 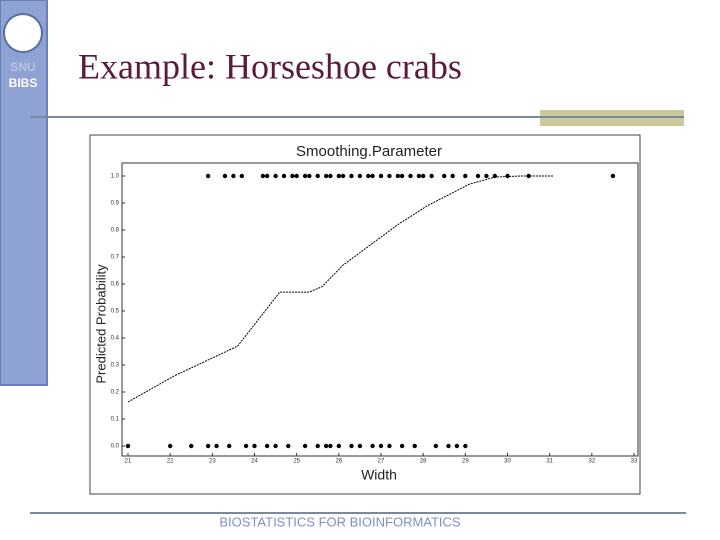 What do you see at coordinates (115, 285) in the screenshot?
I see `y-tick-label: 0.6` at bounding box center [115, 285].